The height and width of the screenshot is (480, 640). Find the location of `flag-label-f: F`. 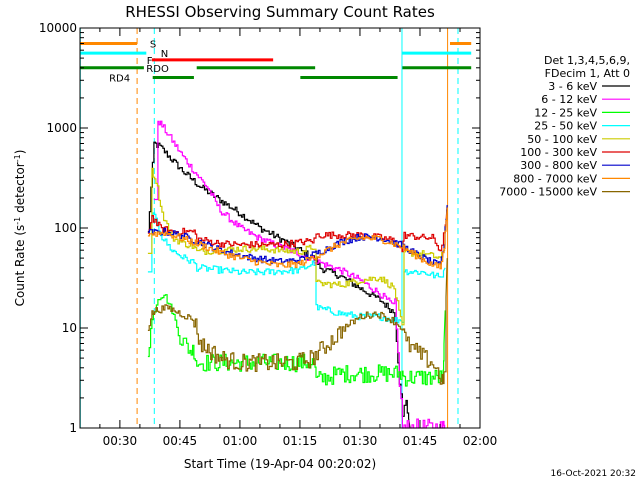

flag-label-f: F is located at coordinates (150, 61).